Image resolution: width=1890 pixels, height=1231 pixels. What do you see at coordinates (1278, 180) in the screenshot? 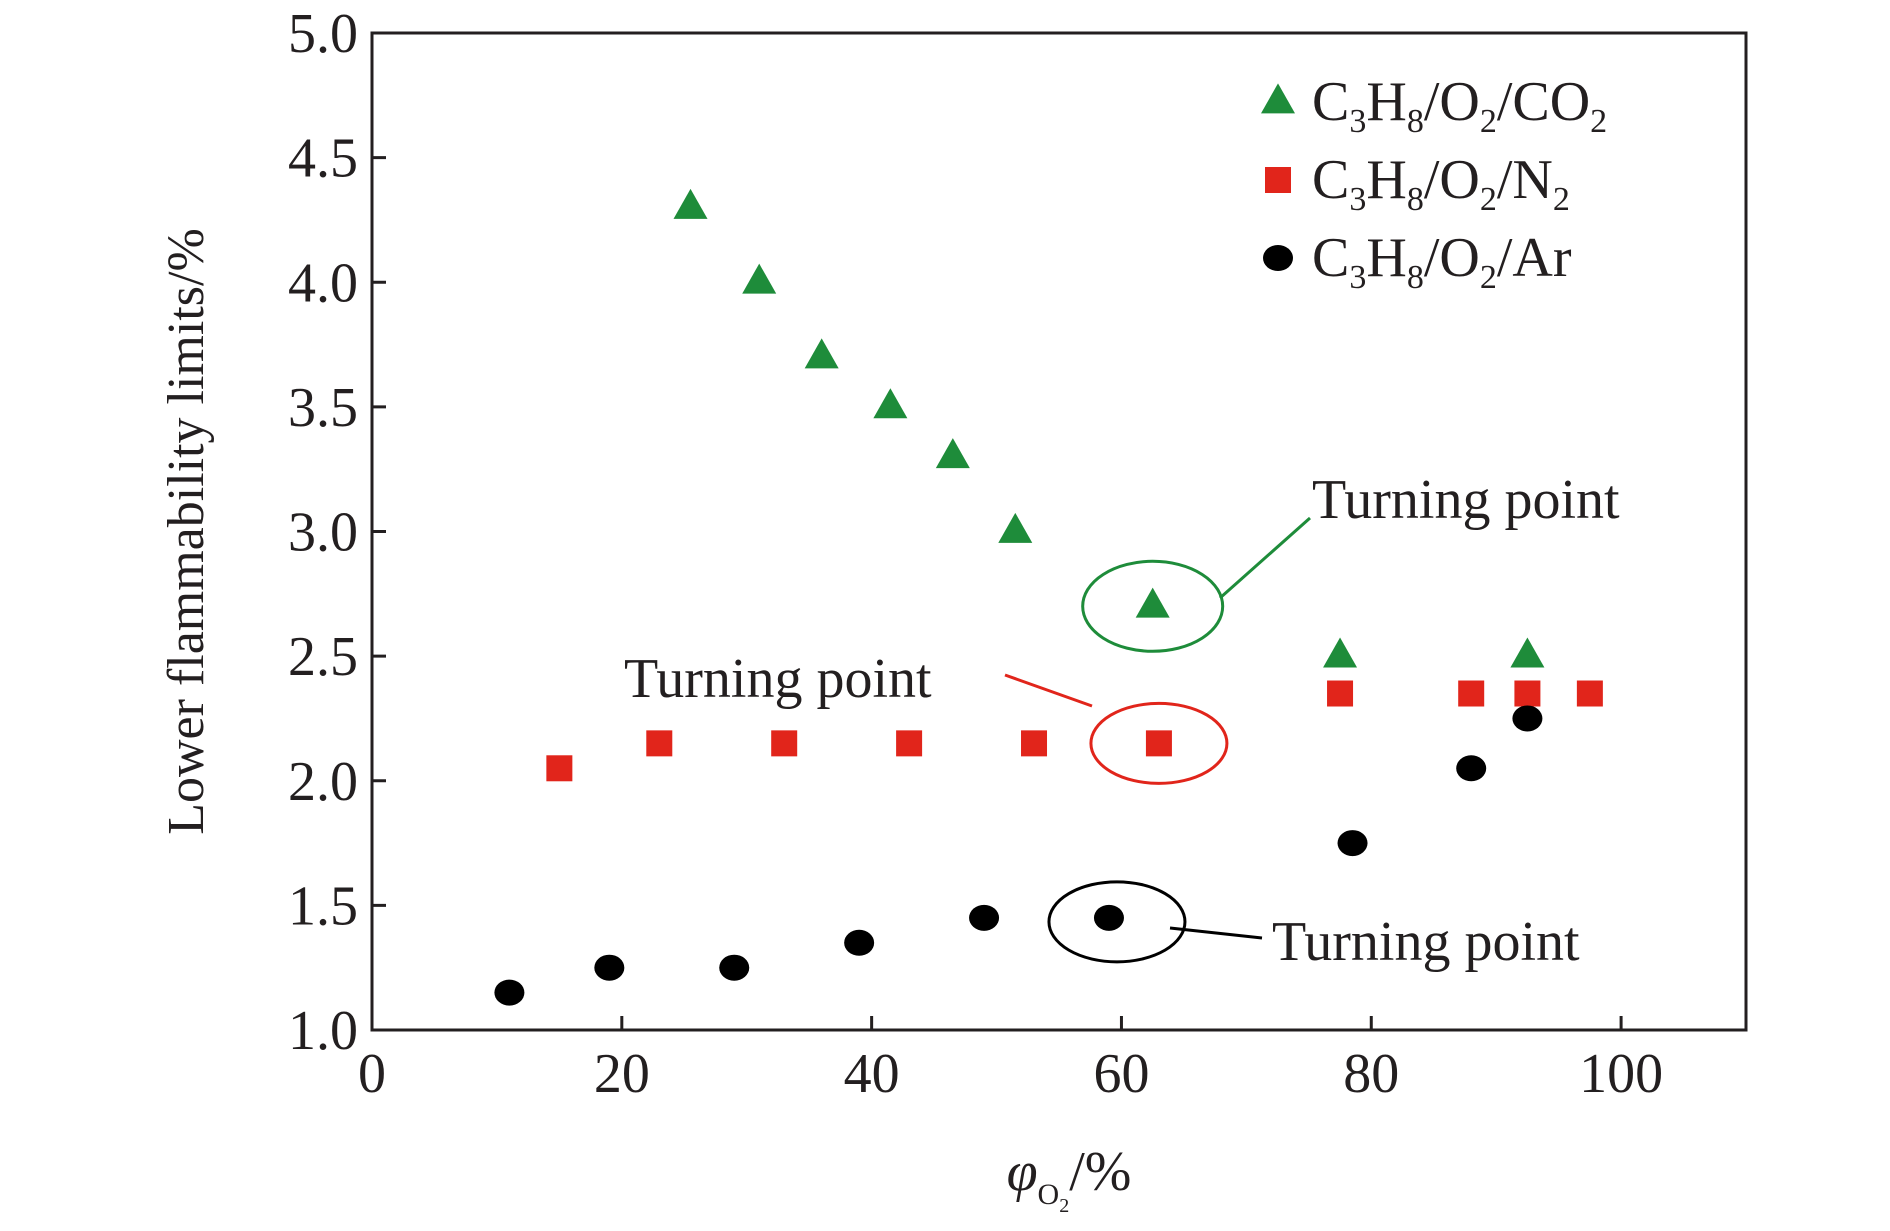
I see `legend-marker-square` at bounding box center [1278, 180].